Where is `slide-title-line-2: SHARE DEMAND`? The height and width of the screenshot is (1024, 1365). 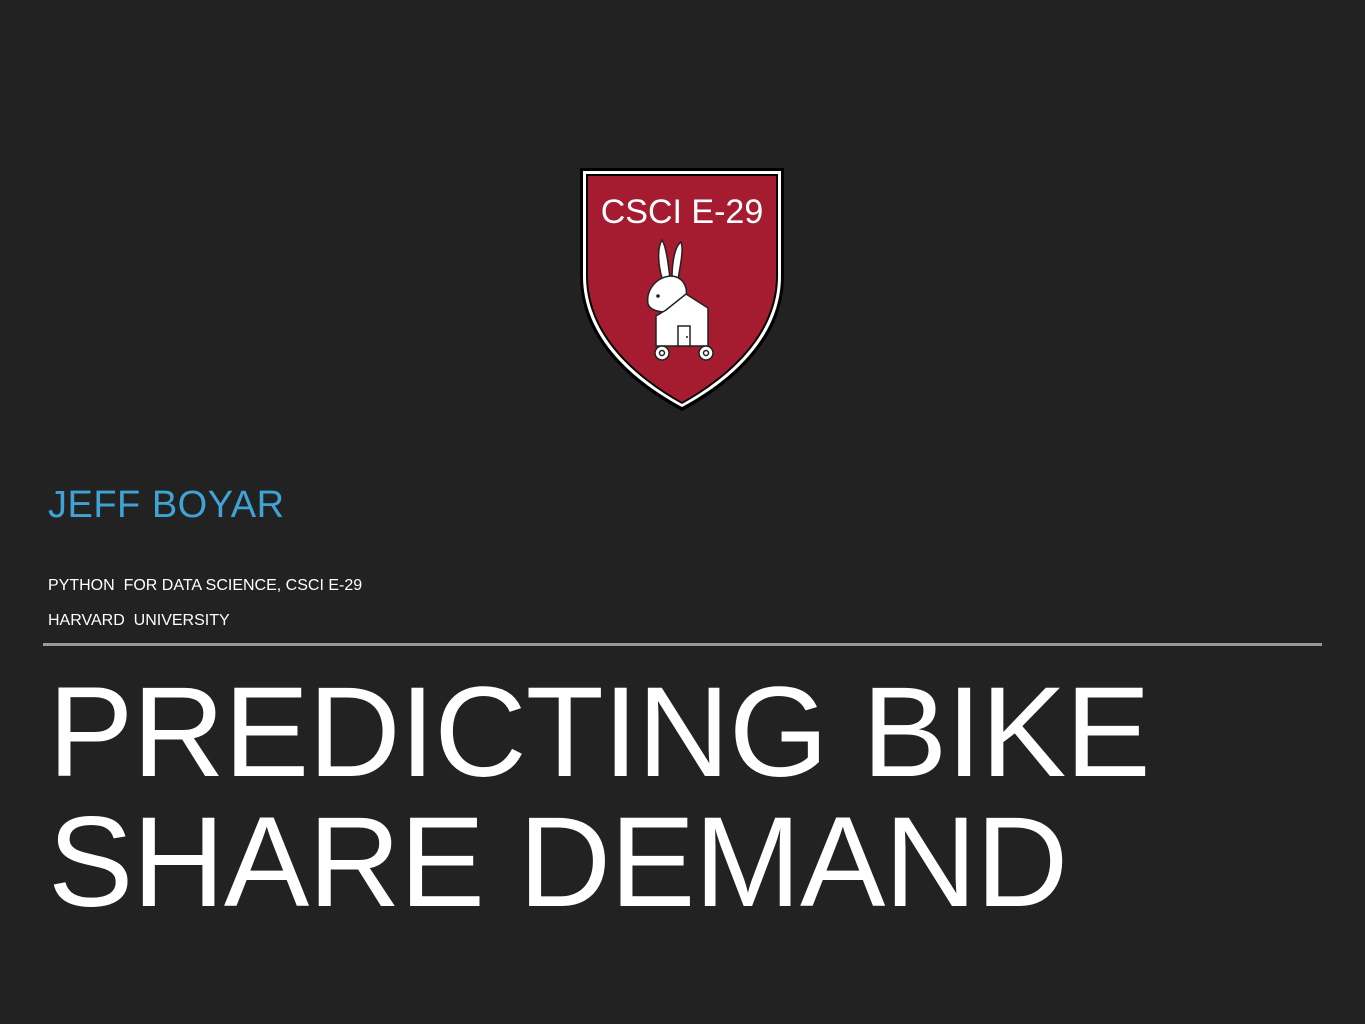 slide-title-line-2: SHARE DEMAND is located at coordinates (558, 862).